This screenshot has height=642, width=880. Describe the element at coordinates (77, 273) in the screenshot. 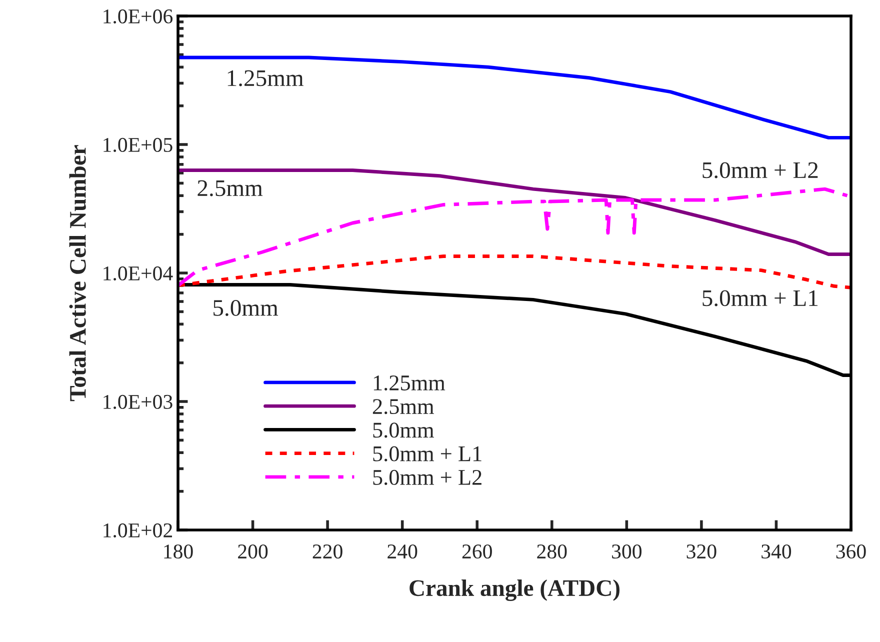

I see `y-axis-title: Total Active Cell Number` at that location.